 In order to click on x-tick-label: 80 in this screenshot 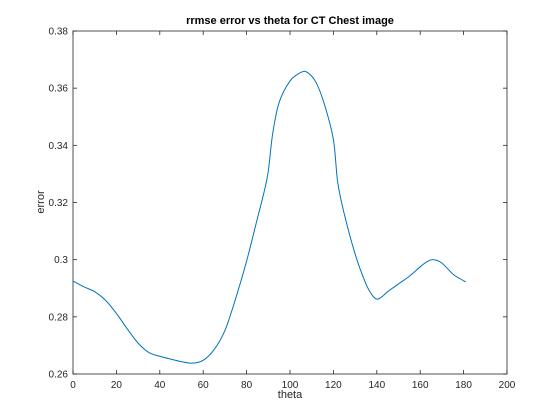, I will do `click(247, 385)`.